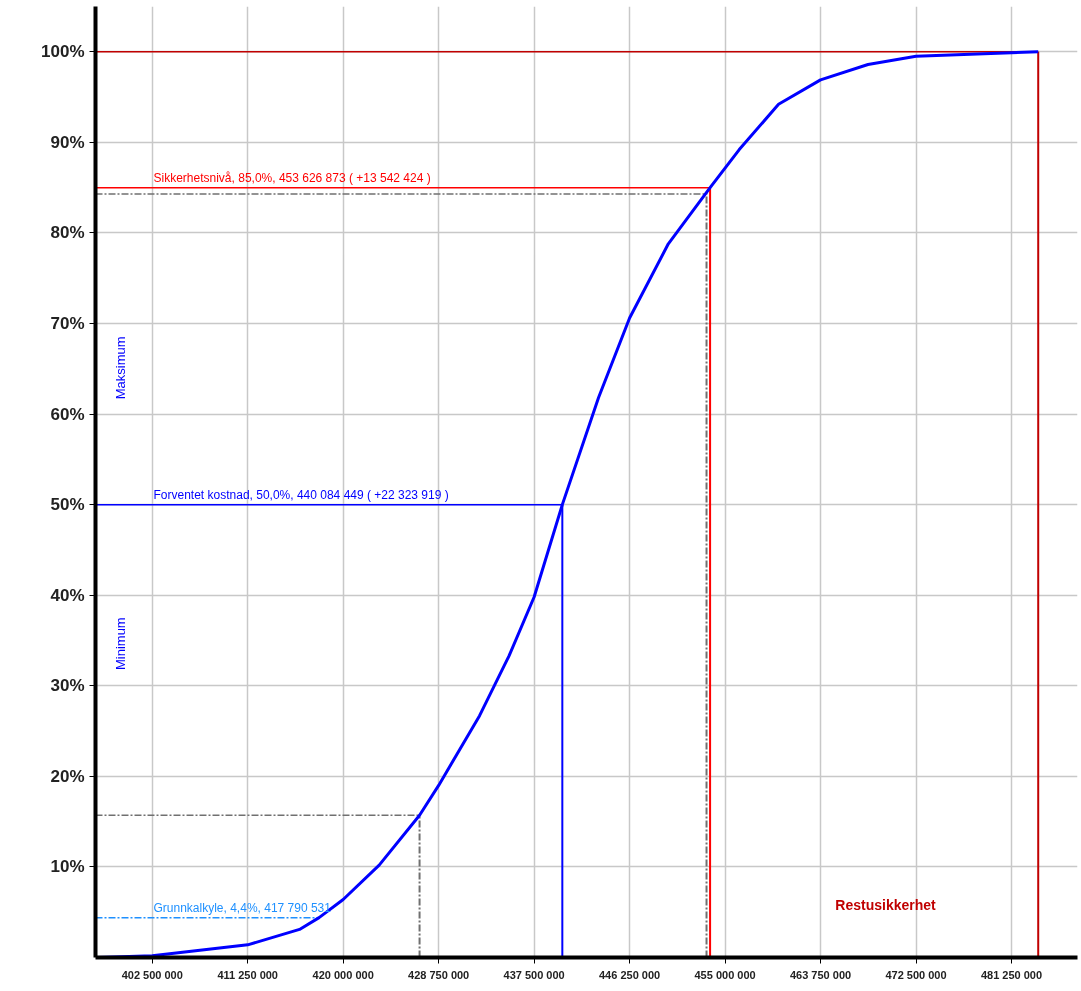  Describe the element at coordinates (343, 974) in the screenshot. I see `x-tick-label: 420 000 000` at that location.